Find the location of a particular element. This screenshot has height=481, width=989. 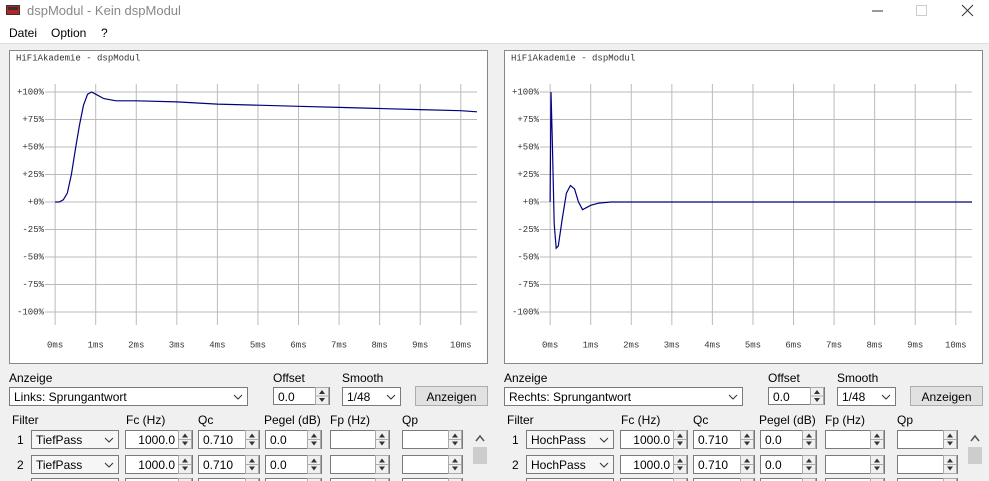

y-tick-label: -75% is located at coordinates (528, 285).